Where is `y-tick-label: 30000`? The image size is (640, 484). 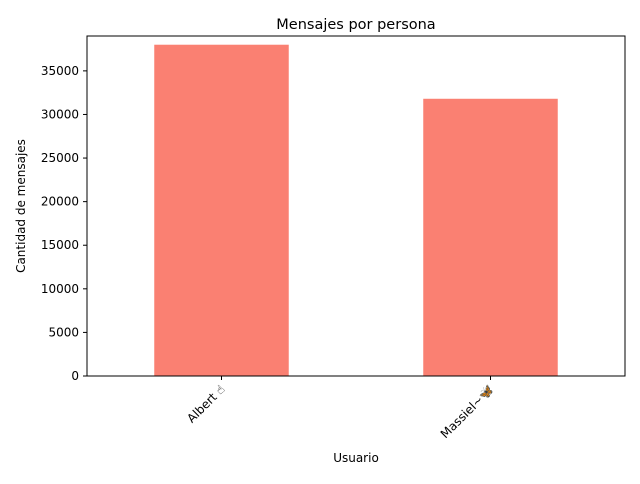
y-tick-label: 30000 is located at coordinates (60, 114).